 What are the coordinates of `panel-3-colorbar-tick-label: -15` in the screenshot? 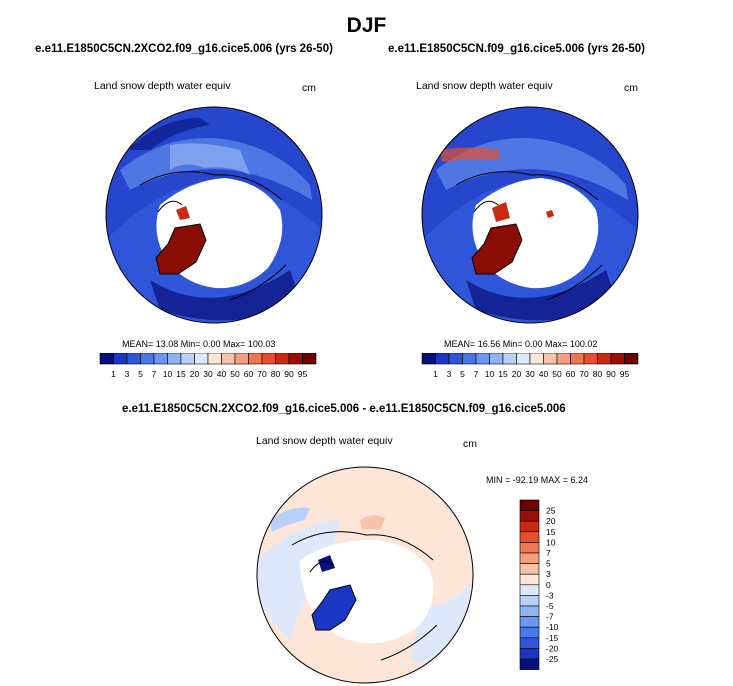 It's located at (552, 638).